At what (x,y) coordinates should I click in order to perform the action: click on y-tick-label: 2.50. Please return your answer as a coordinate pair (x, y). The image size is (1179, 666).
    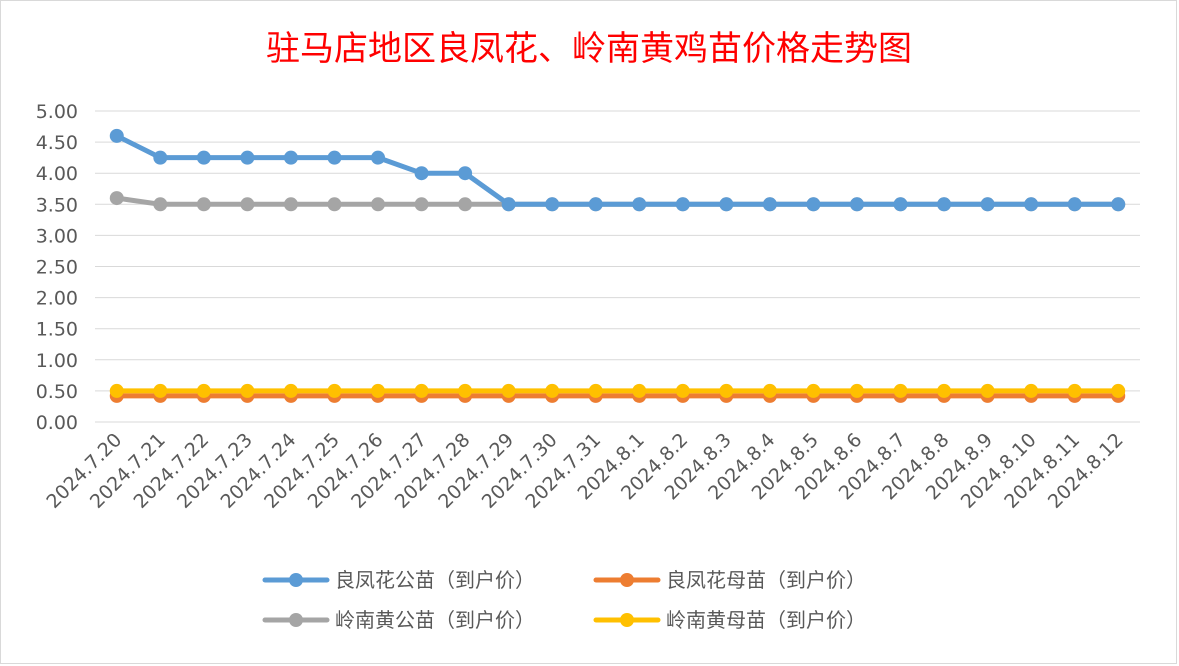
    Looking at the image, I should click on (57, 268).